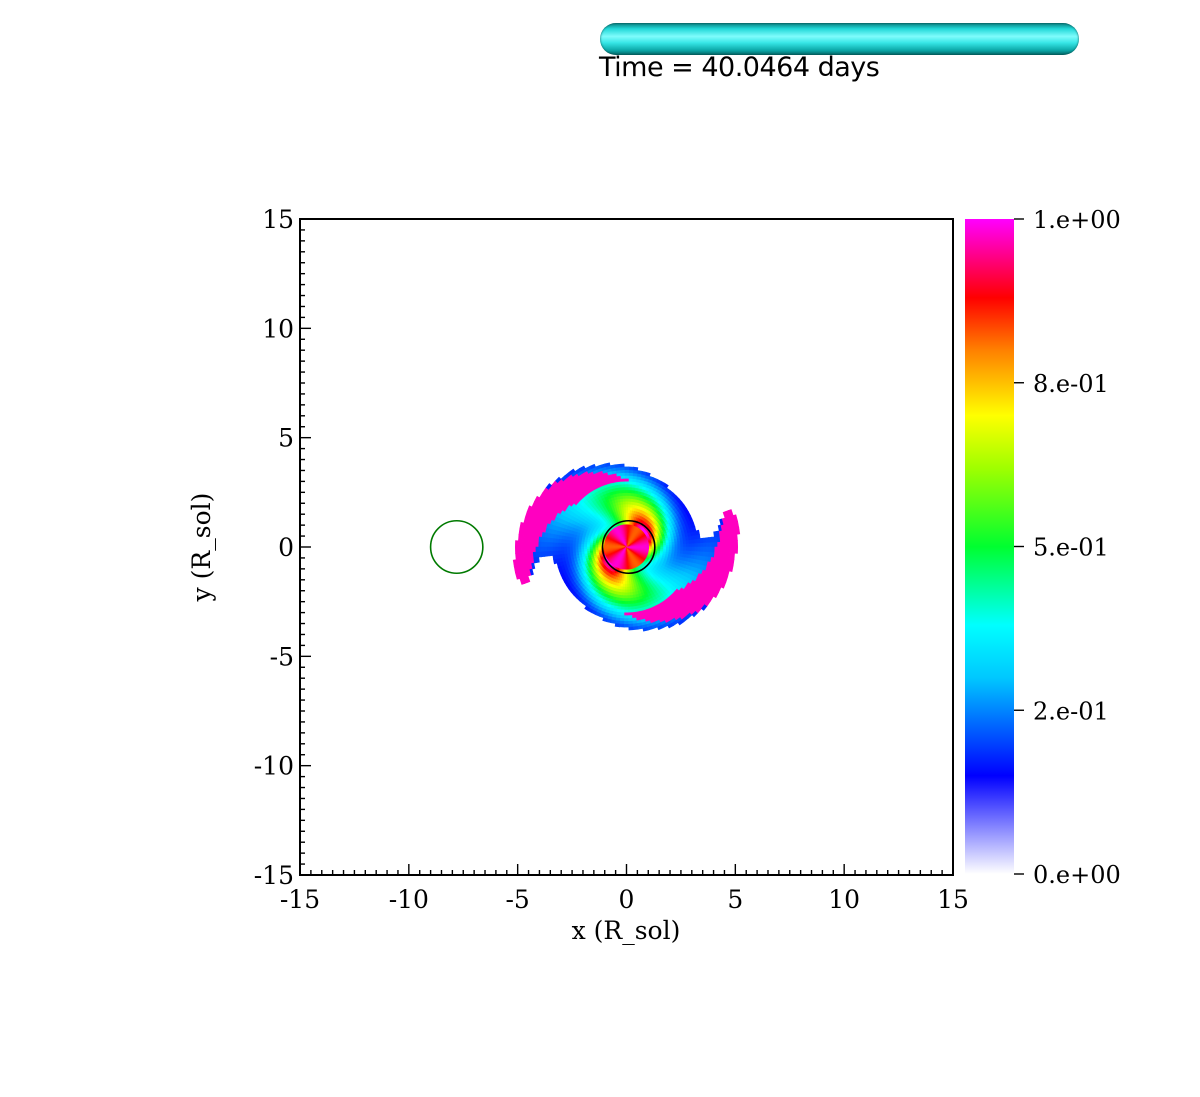 Image resolution: width=1200 pixels, height=1097 pixels. What do you see at coordinates (739, 67) in the screenshot?
I see `time-label: Time = 40.0464 days` at bounding box center [739, 67].